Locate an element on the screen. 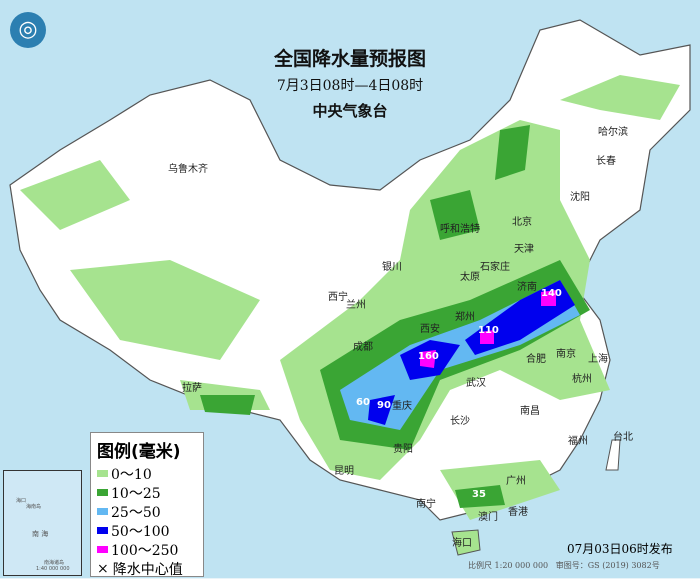 The width and height of the screenshot is (700, 579). legend: 图例(毫米) 0～10 10～25 25～50 50～100 100～250 × 降水中心值 is located at coordinates (147, 505).